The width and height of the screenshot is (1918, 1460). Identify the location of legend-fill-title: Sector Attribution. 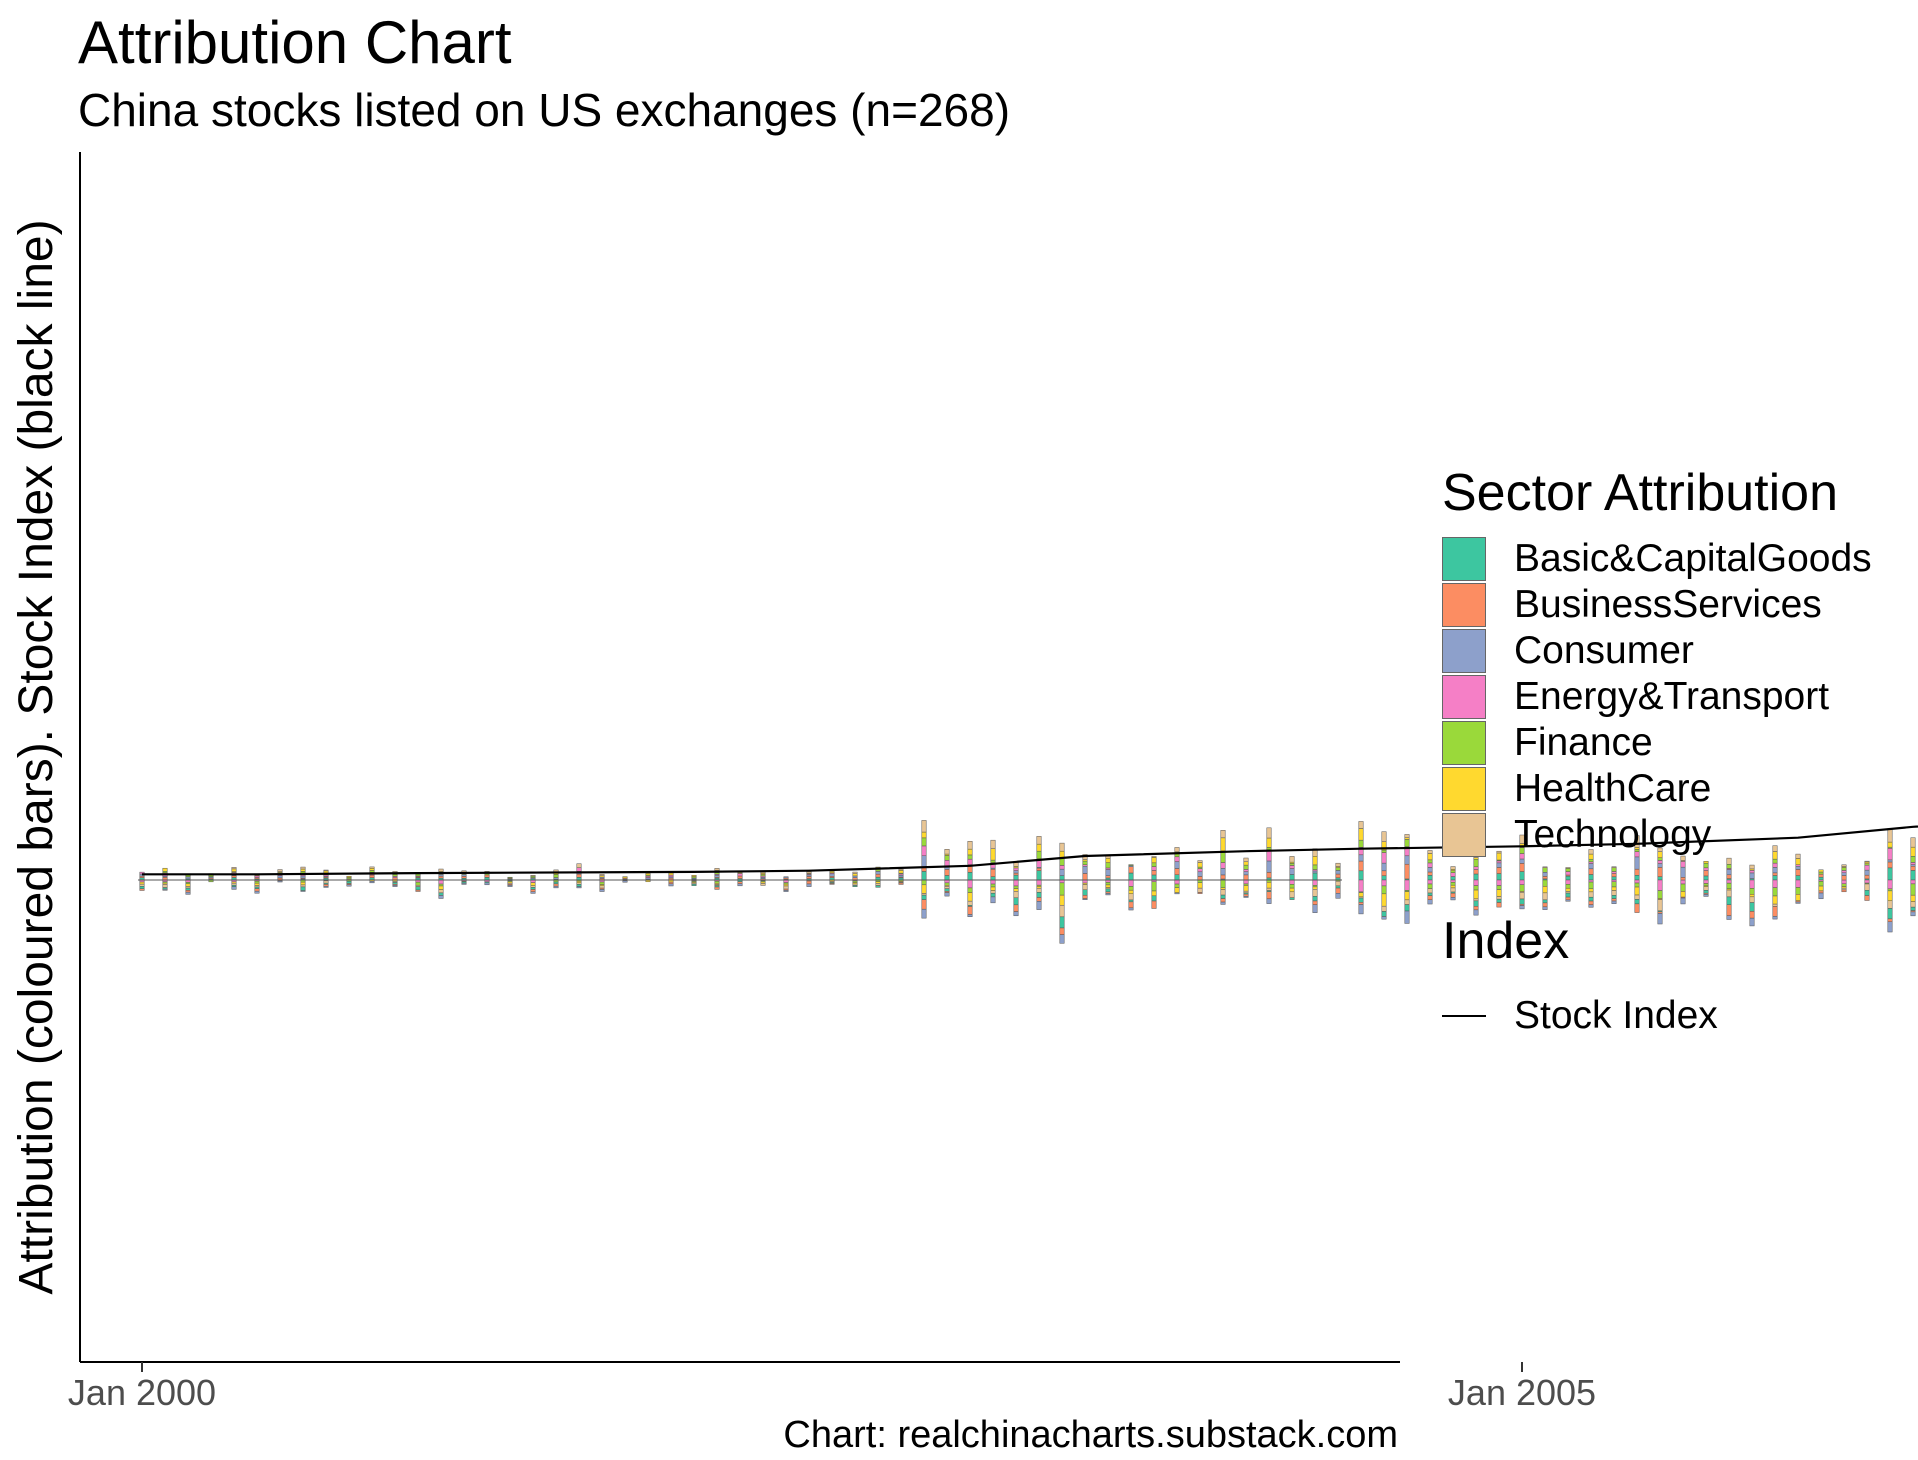
(1640, 493).